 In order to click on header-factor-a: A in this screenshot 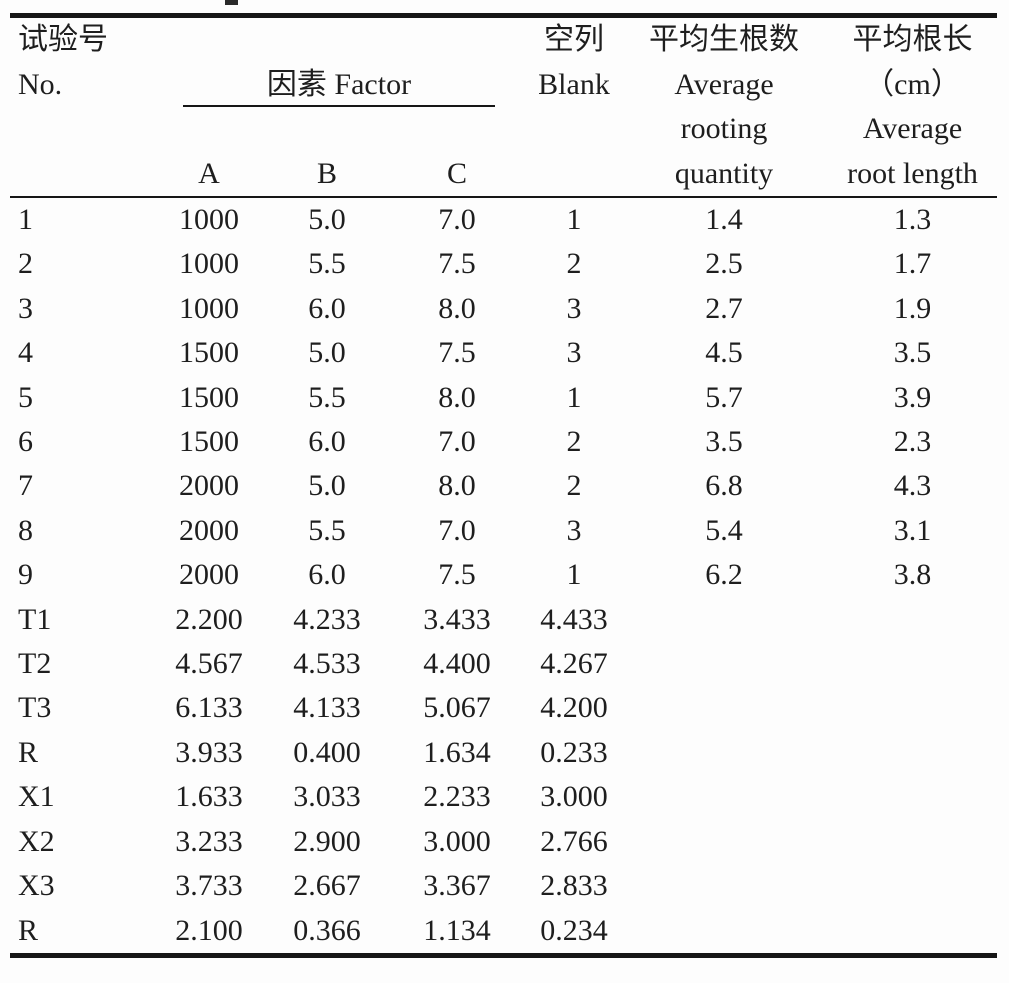, I will do `click(209, 173)`.